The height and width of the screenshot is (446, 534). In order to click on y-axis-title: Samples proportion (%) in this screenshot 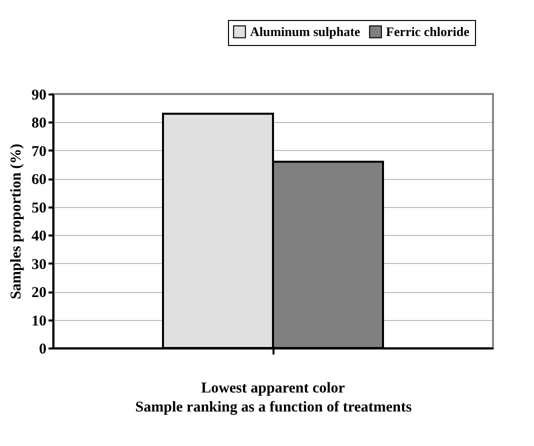, I will do `click(16, 222)`.